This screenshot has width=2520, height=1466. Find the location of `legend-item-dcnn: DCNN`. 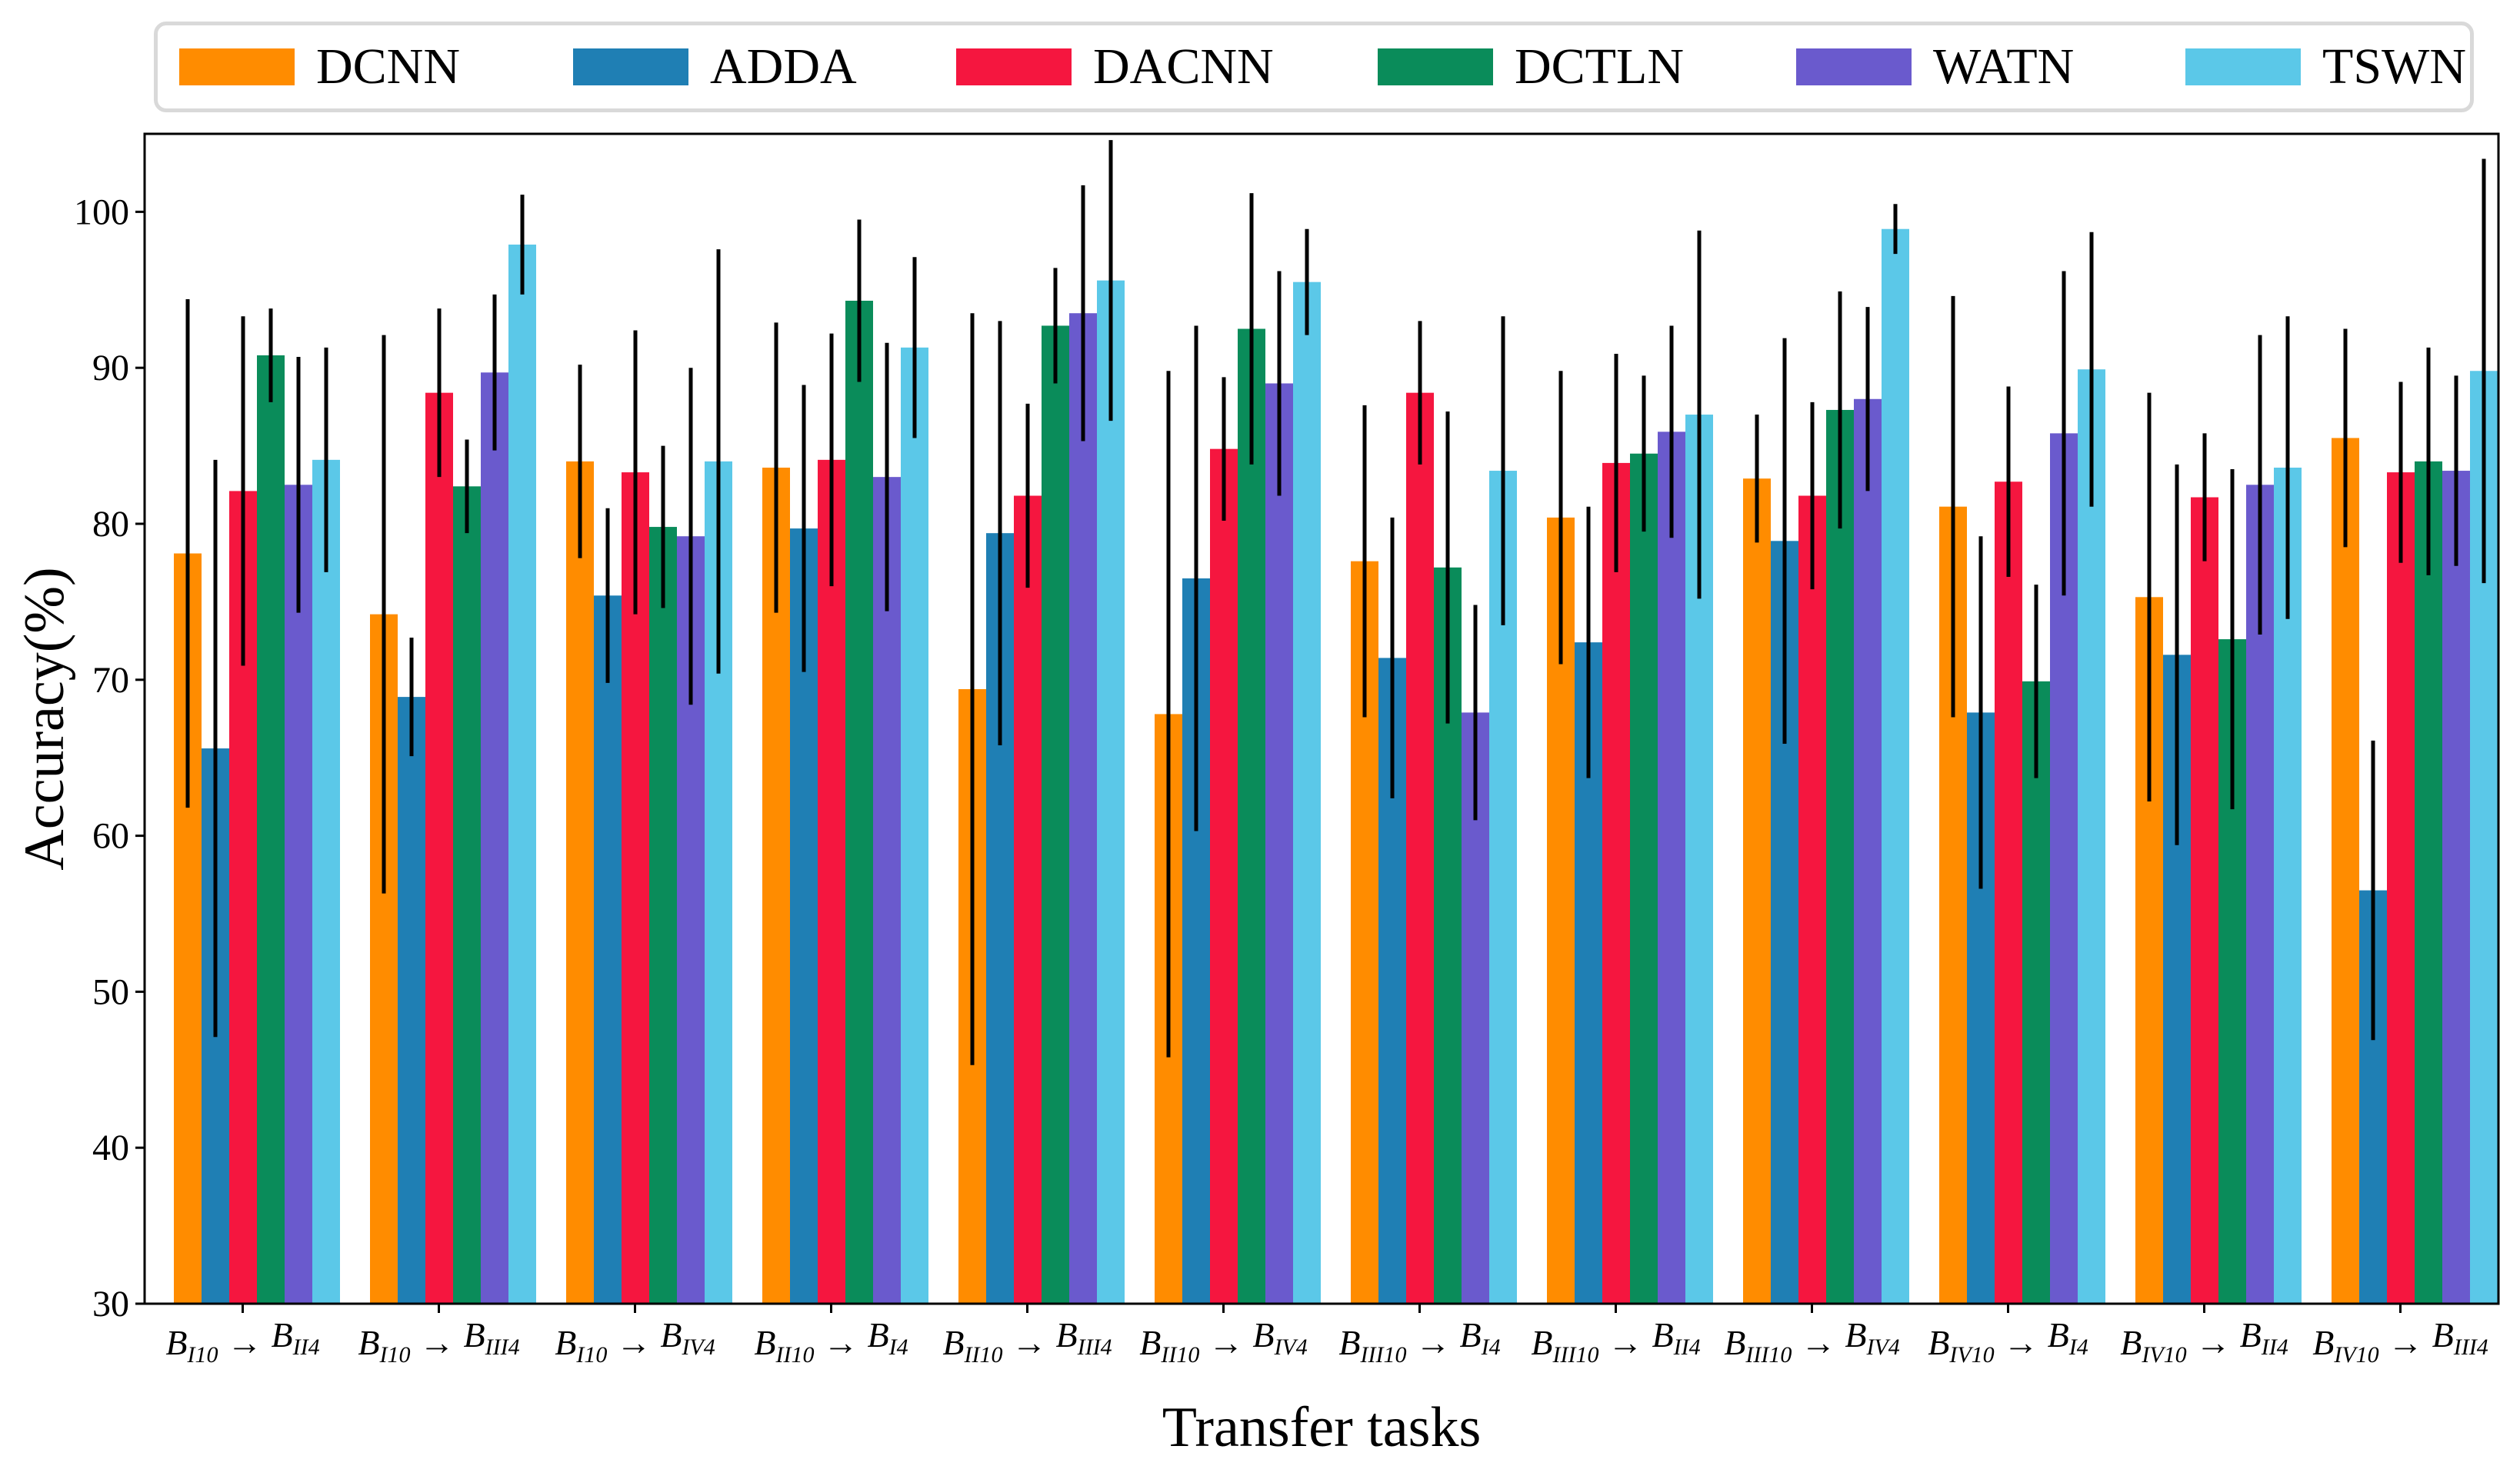

legend-item-dcnn: DCNN is located at coordinates (320, 66).